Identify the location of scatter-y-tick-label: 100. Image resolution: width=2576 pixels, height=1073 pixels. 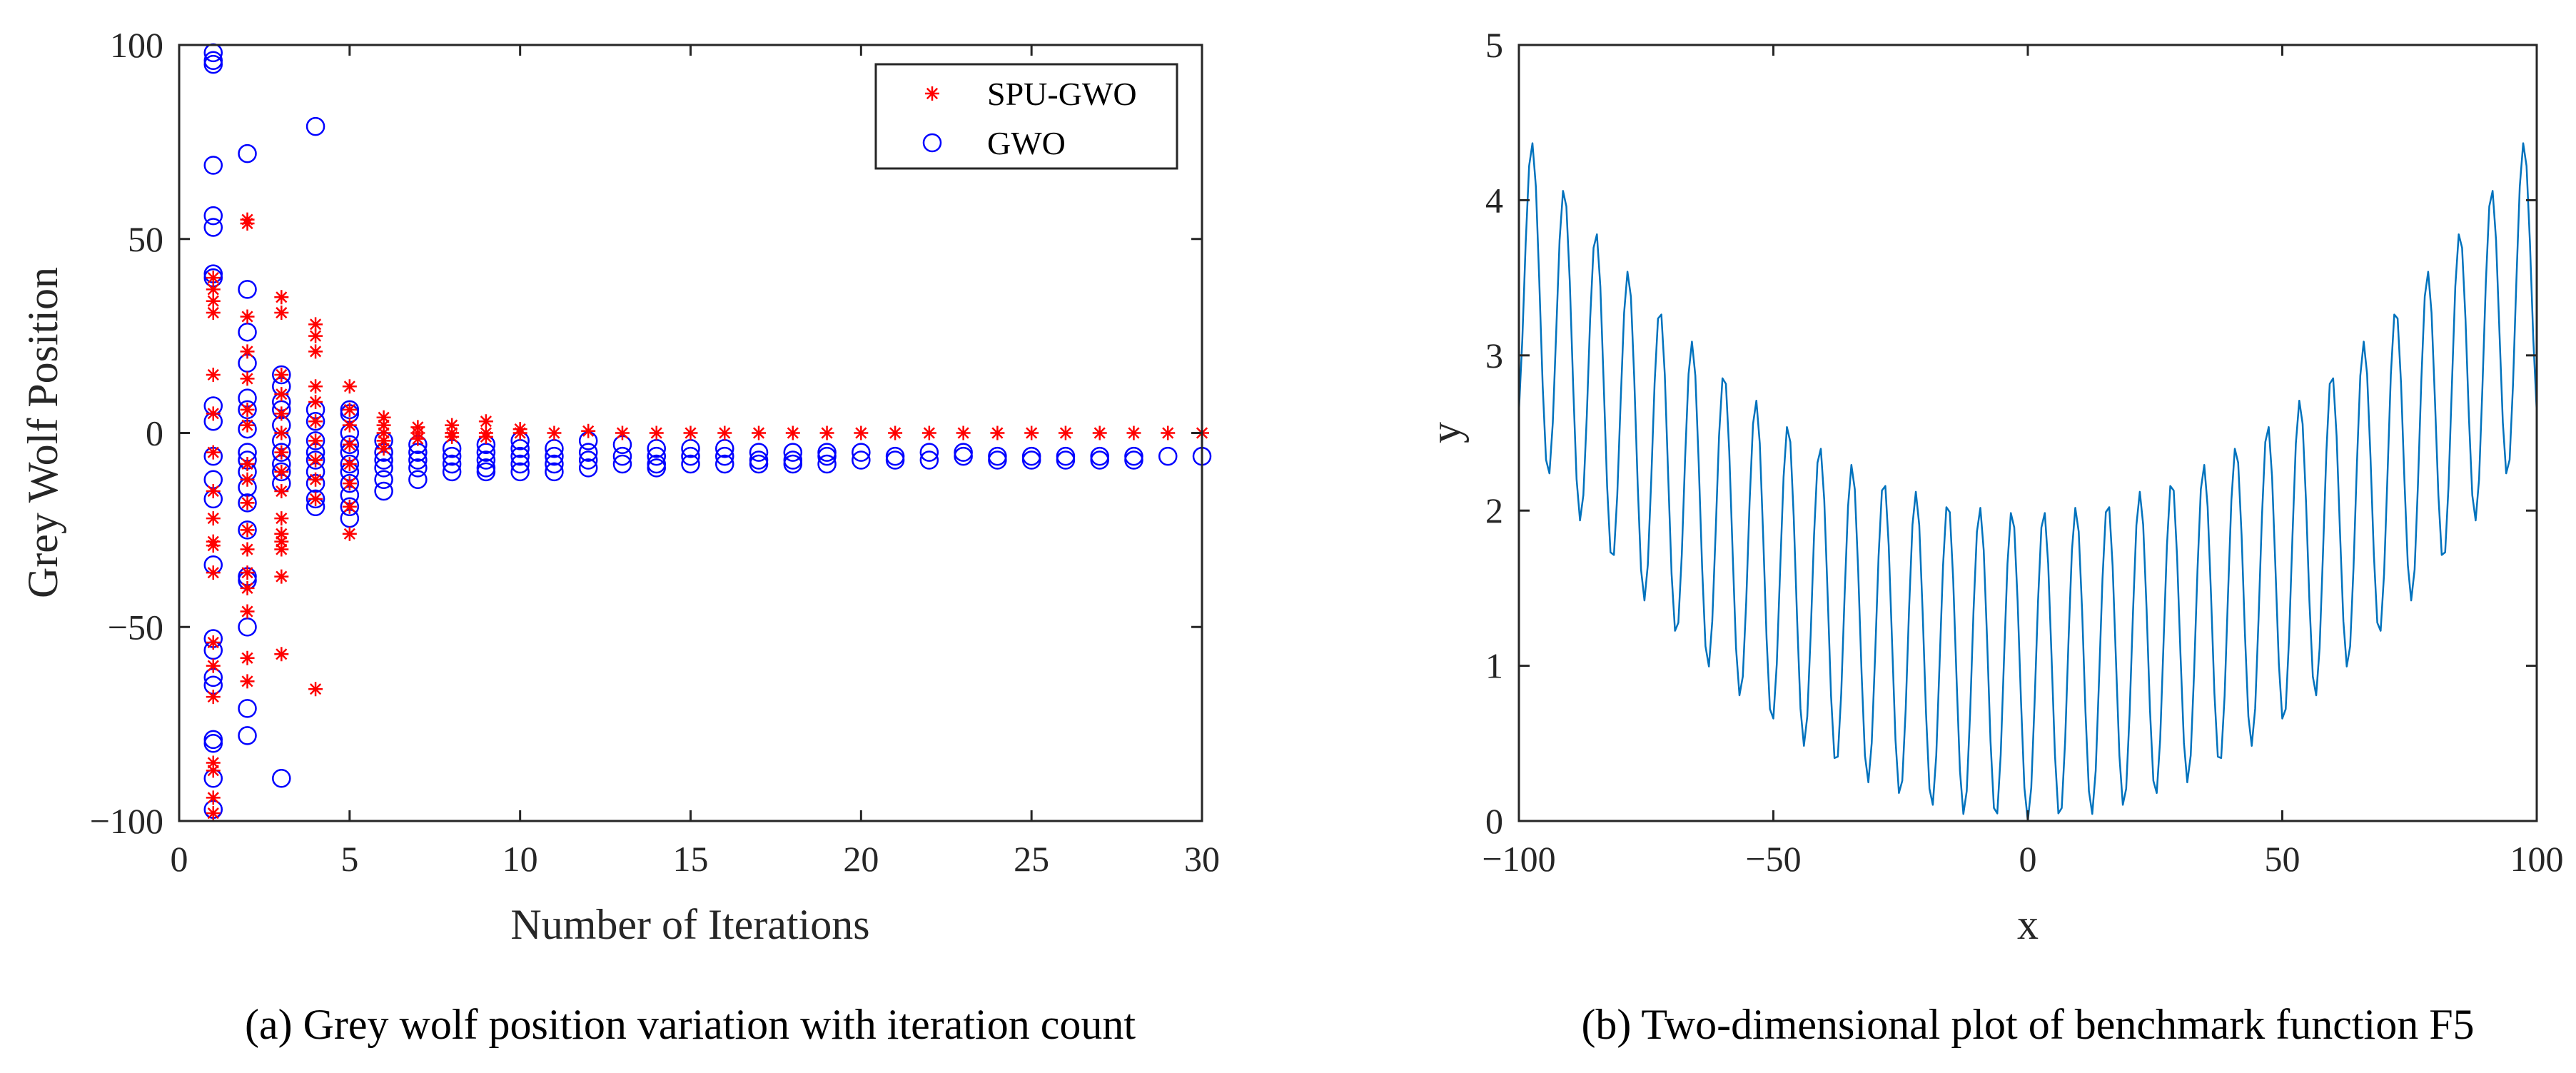
(136, 45).